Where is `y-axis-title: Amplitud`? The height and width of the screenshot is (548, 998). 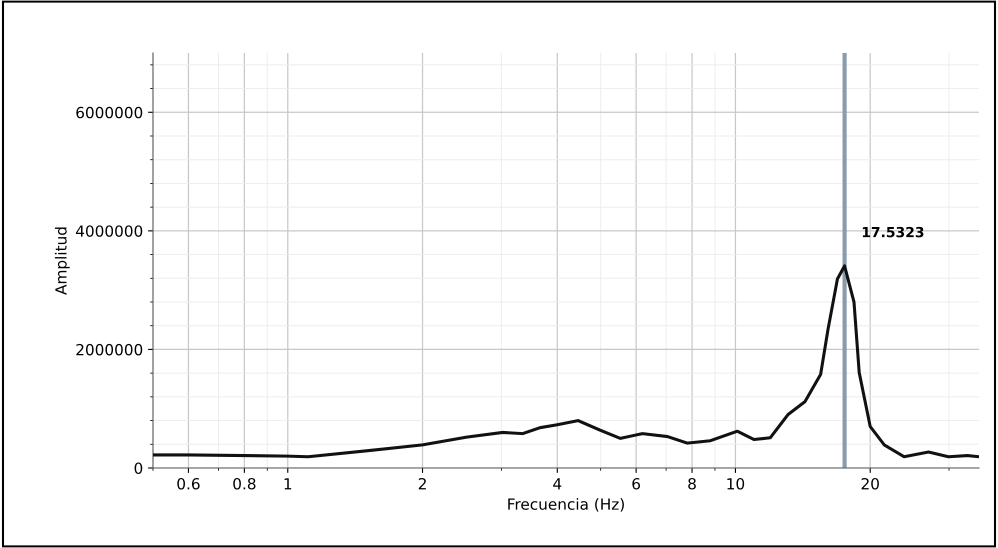
y-axis-title: Amplitud is located at coordinates (62, 261).